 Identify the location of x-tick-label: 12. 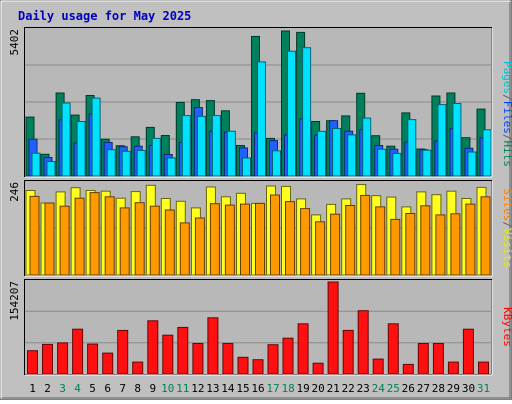
(197, 388).